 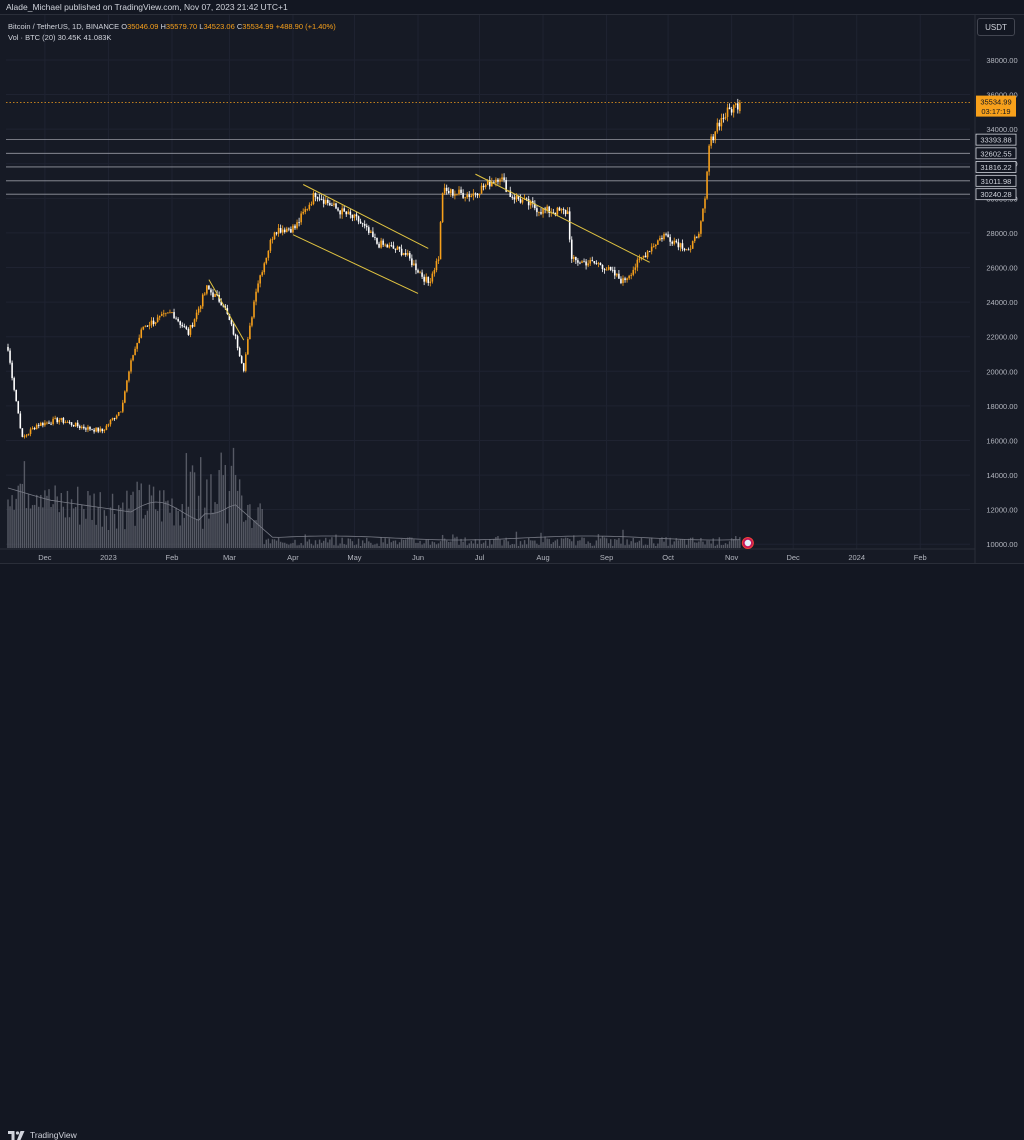 What do you see at coordinates (1001, 440) in the screenshot?
I see `y-tick-label: 16000.00` at bounding box center [1001, 440].